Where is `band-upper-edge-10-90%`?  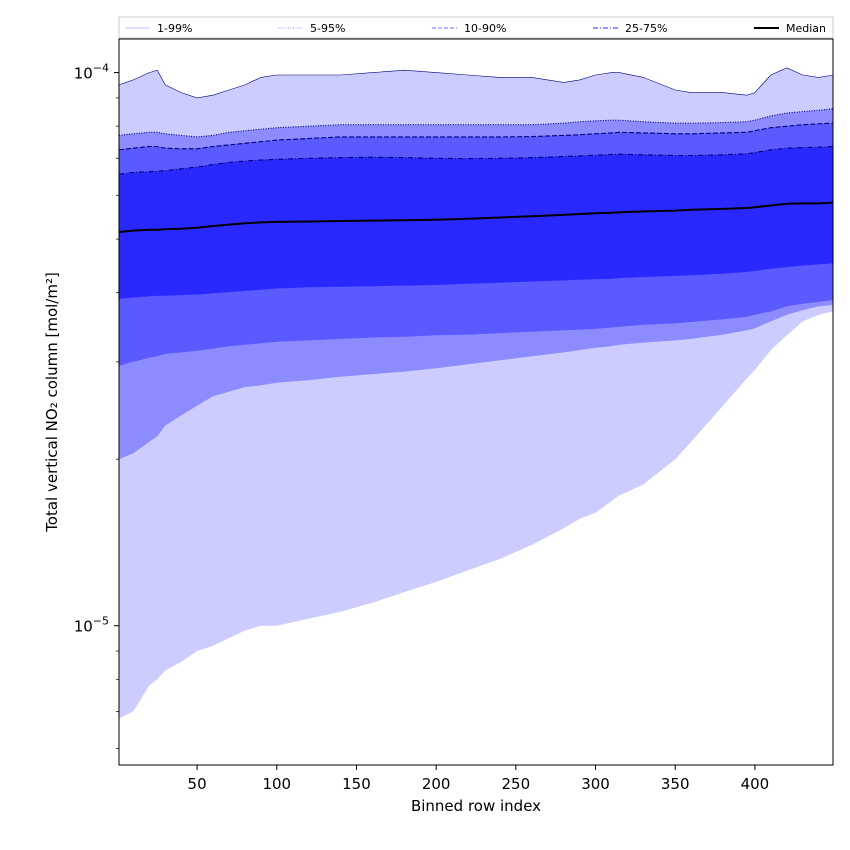 band-upper-edge-10-90% is located at coordinates (476, 136).